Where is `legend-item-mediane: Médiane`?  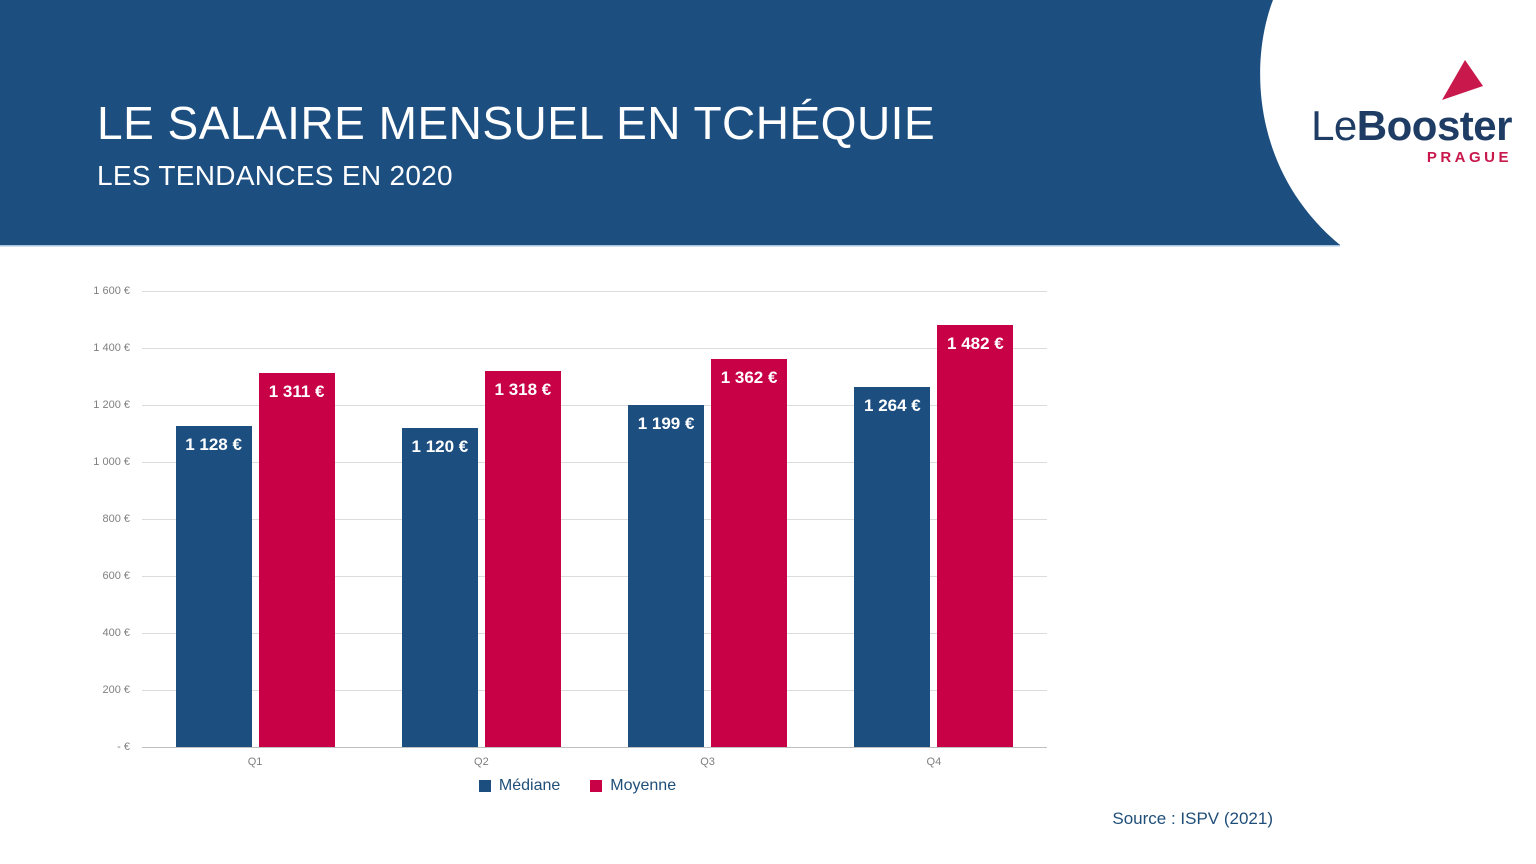
legend-item-mediane: Médiane is located at coordinates (519, 786).